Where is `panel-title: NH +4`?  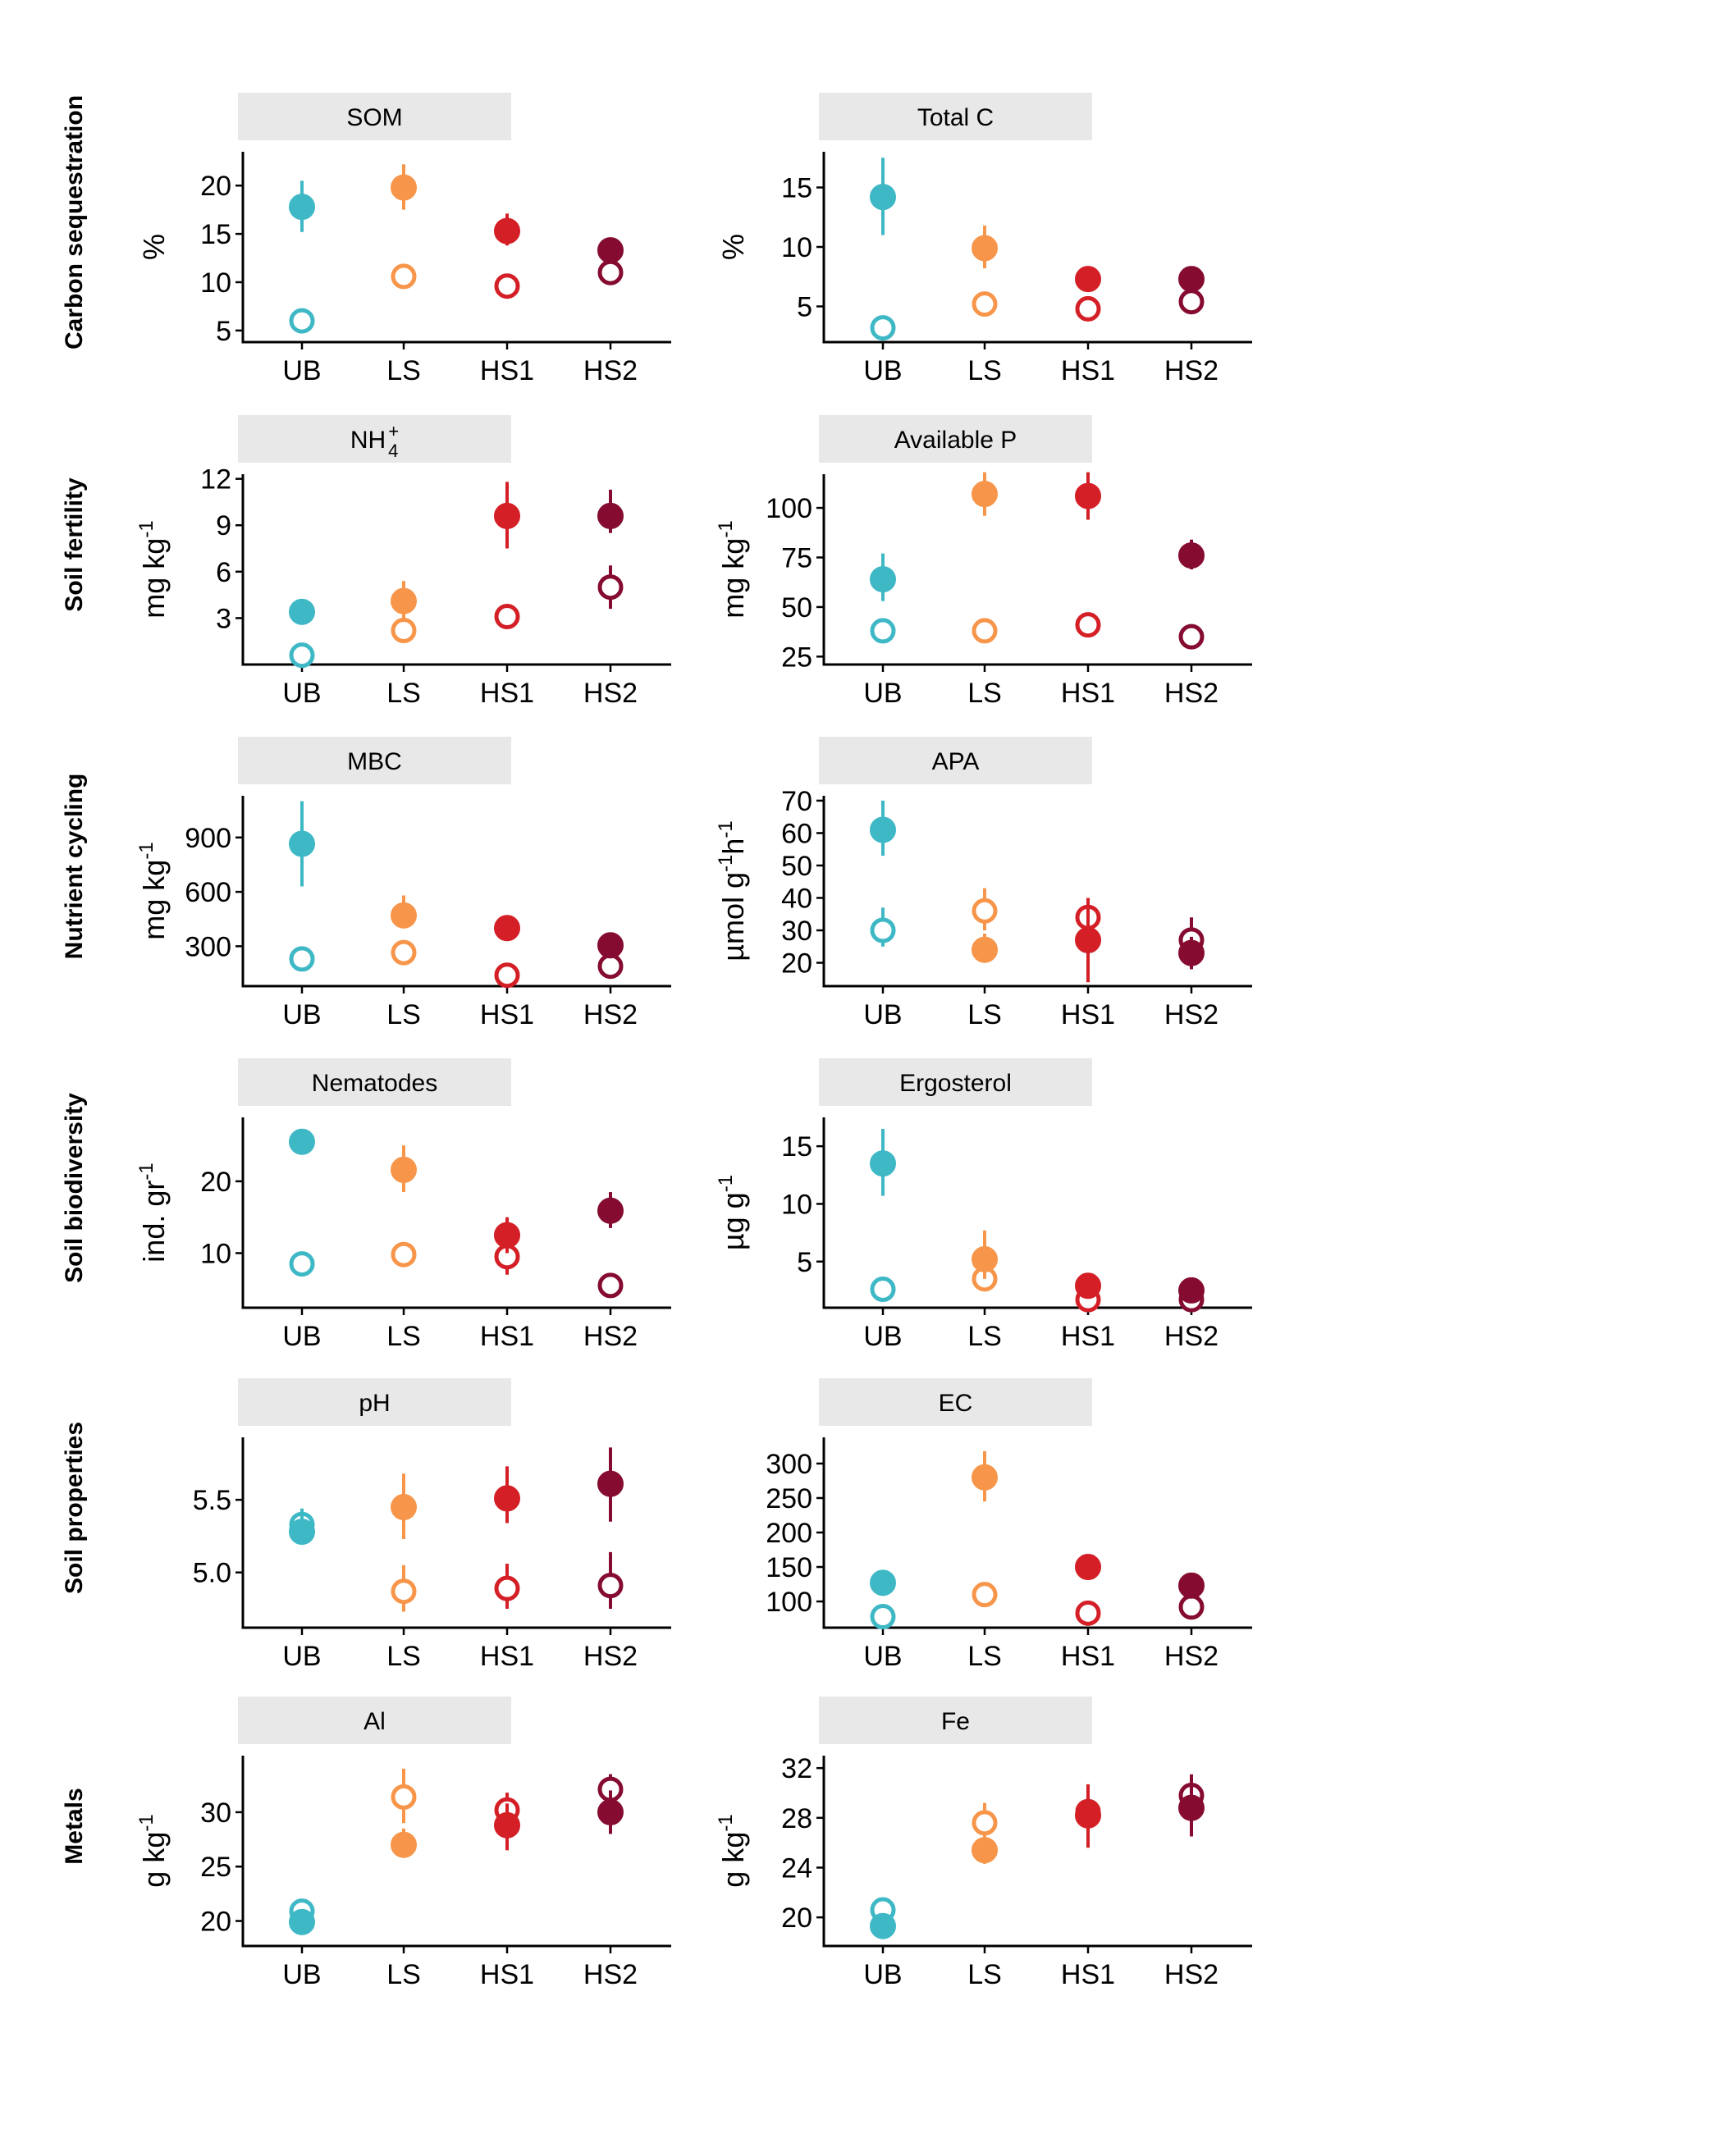 panel-title: NH +4 is located at coordinates (375, 441).